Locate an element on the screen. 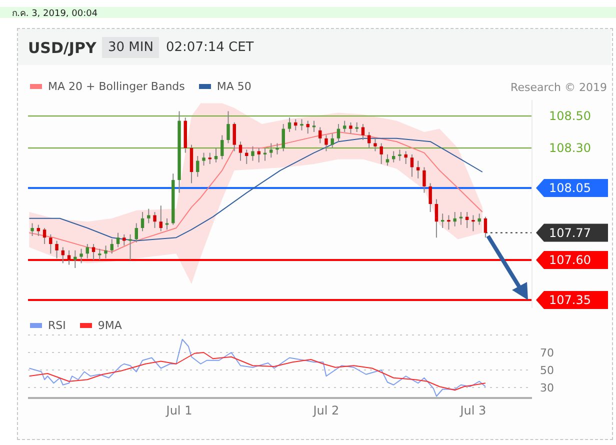 This screenshot has width=616, height=445. text: Research © 2019 is located at coordinates (558, 87).